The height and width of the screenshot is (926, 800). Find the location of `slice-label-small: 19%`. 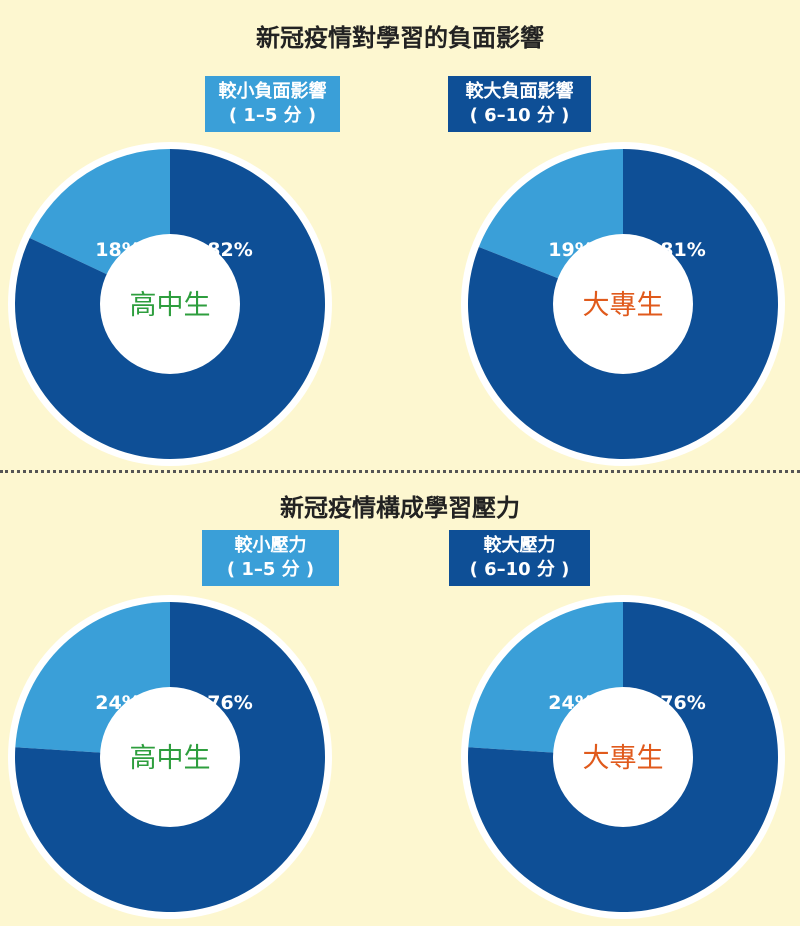

slice-label-small: 19% is located at coordinates (570, 250).